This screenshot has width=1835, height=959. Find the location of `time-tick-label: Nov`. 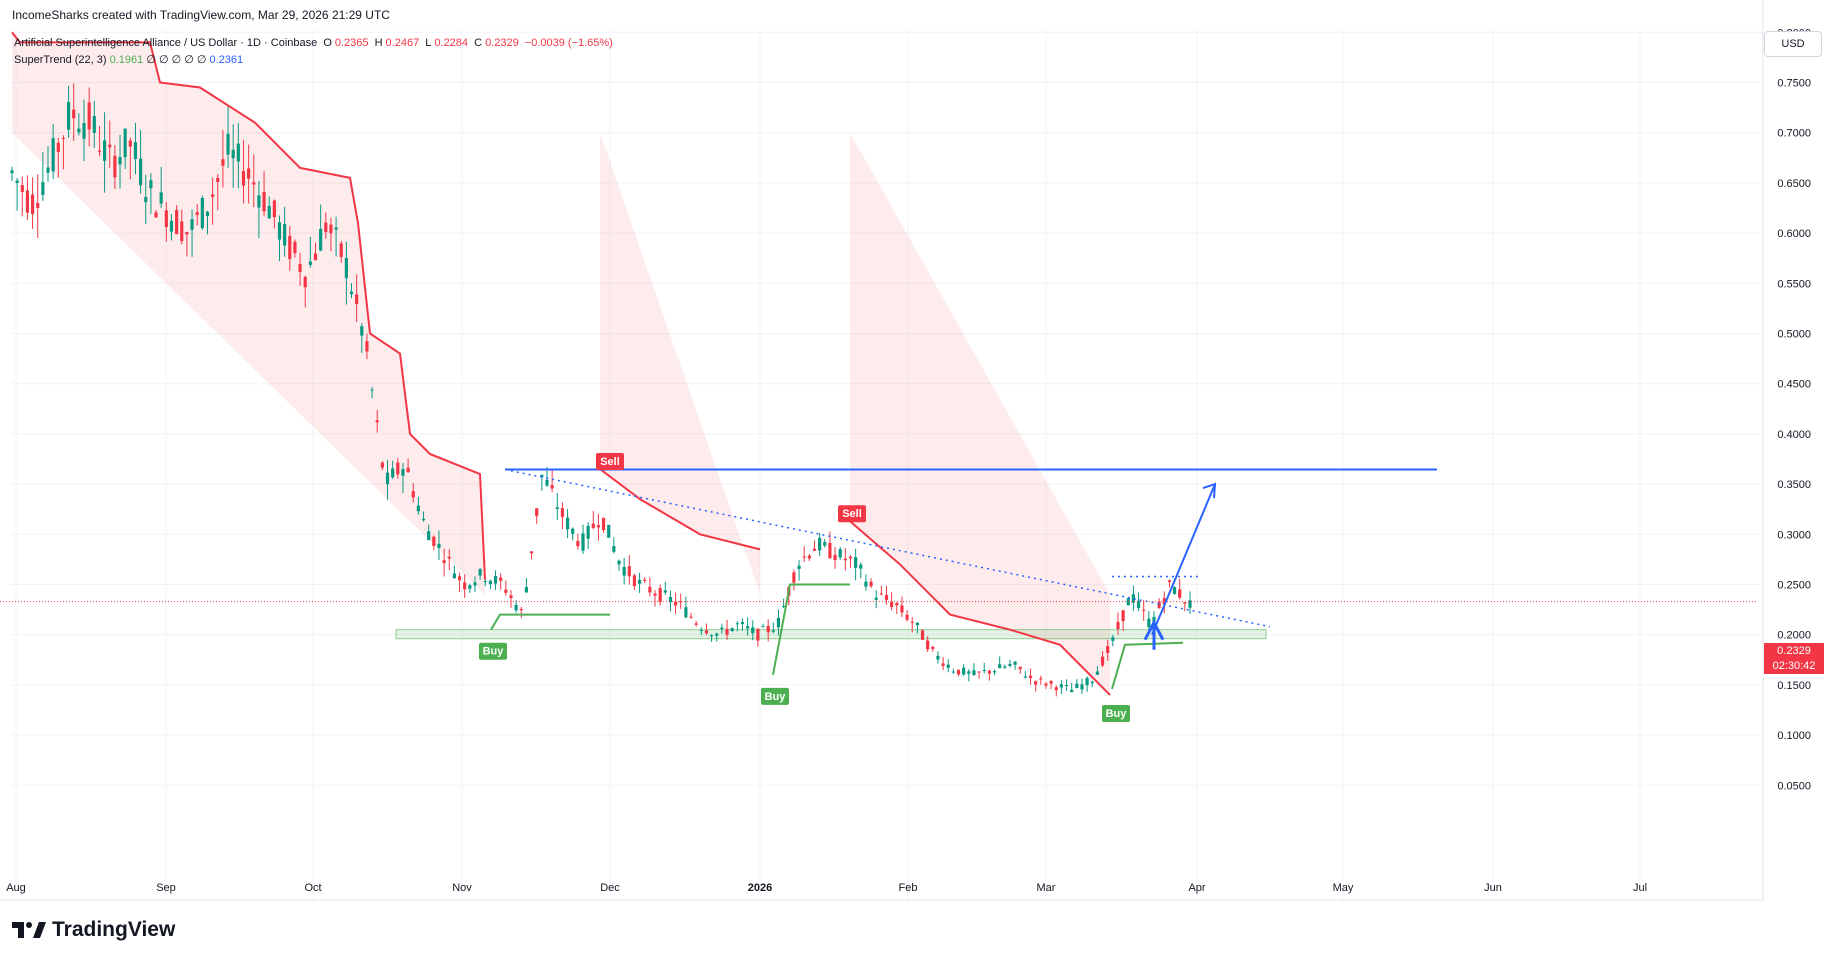

time-tick-label: Nov is located at coordinates (462, 888).